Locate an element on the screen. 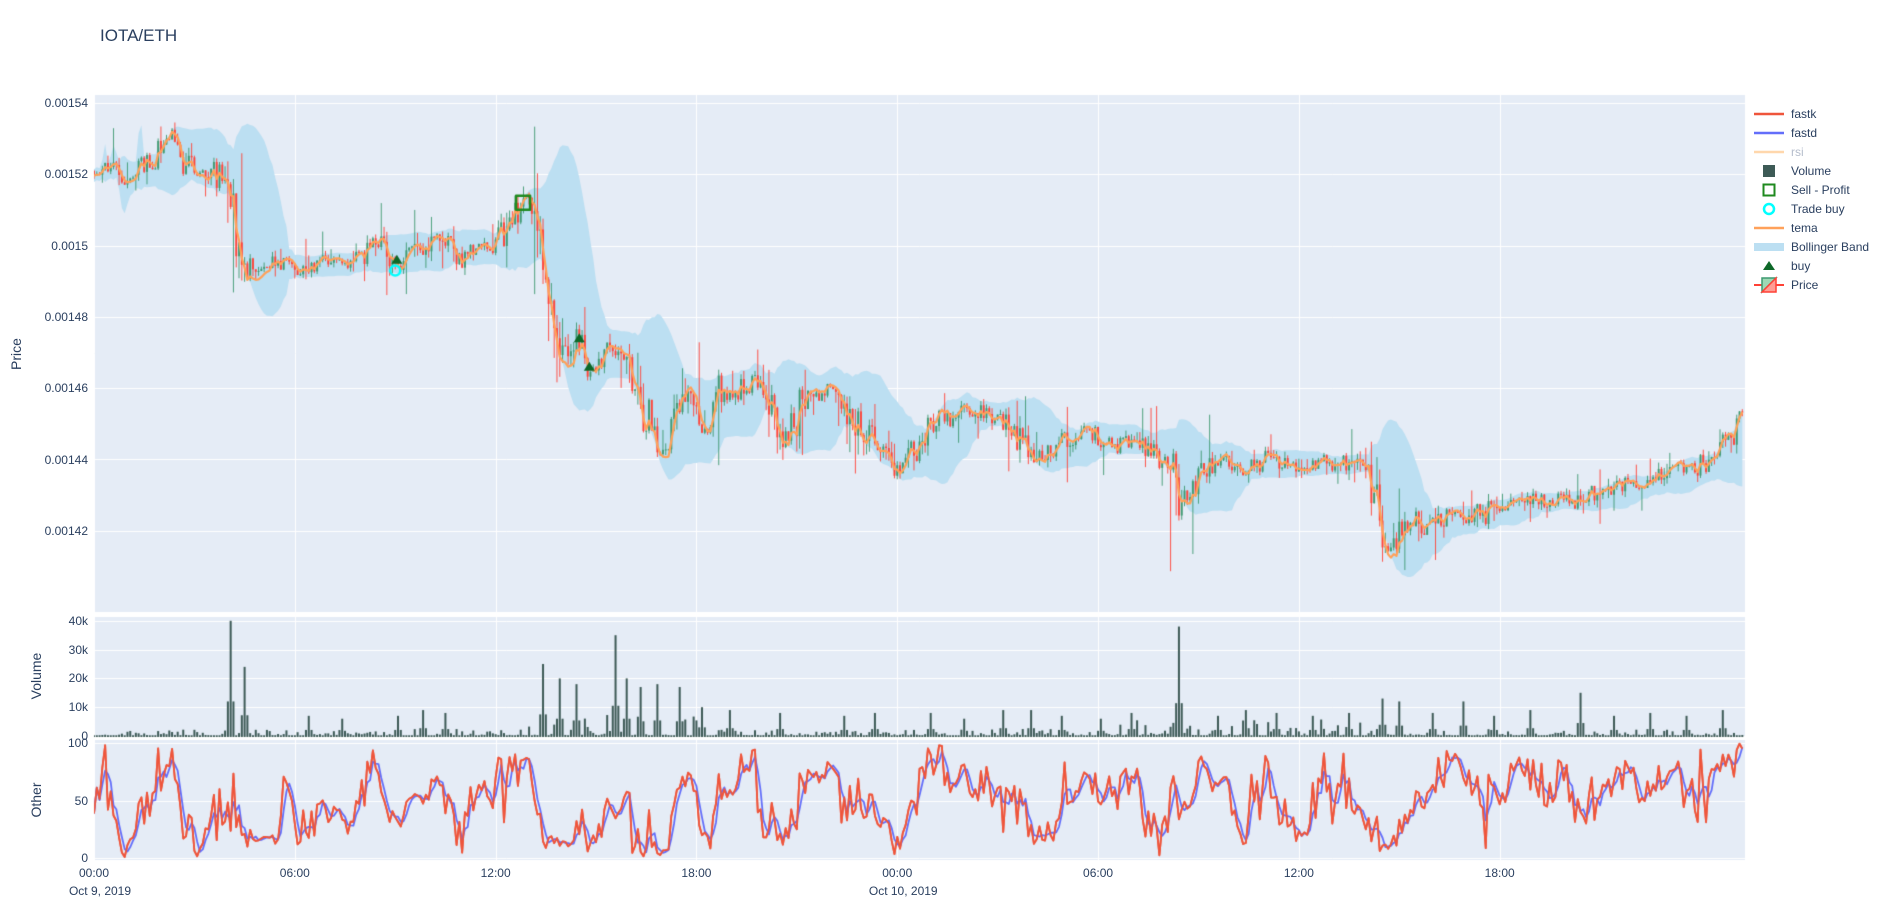  x-tick-date: Oct 9, 2019 is located at coordinates (100, 891).